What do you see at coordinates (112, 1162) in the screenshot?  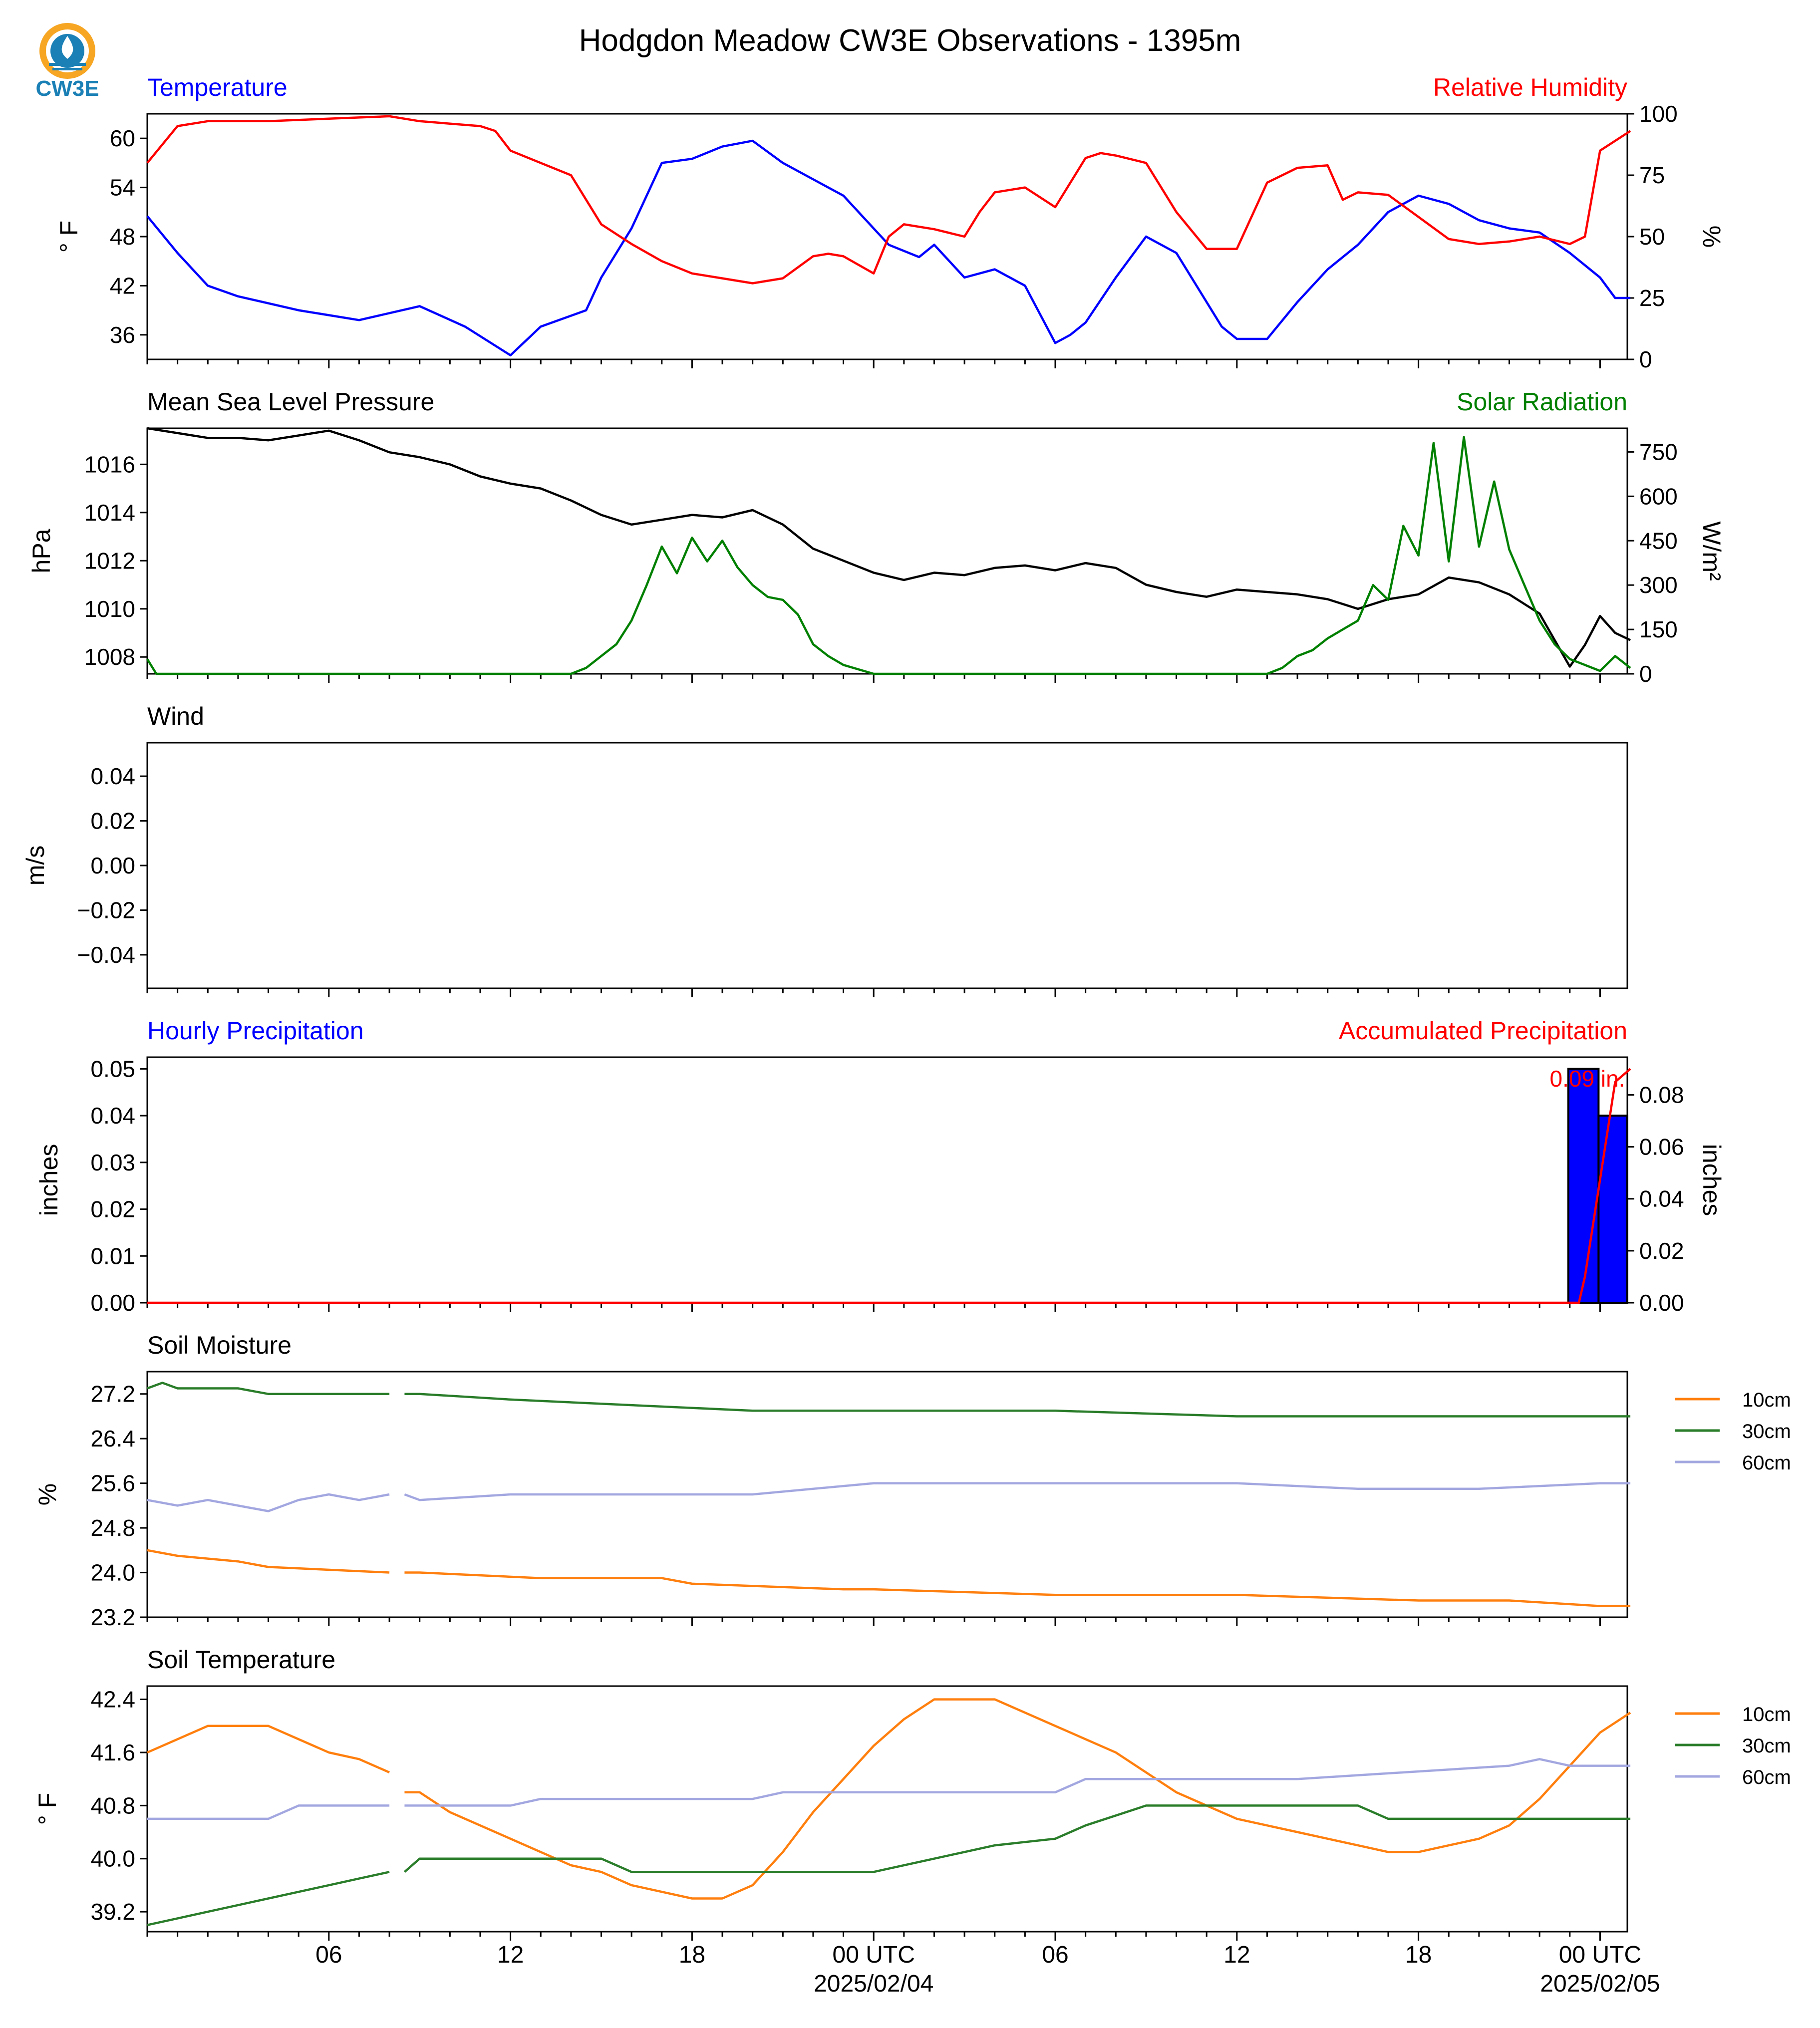 I see `y-tick-label: 0.03` at bounding box center [112, 1162].